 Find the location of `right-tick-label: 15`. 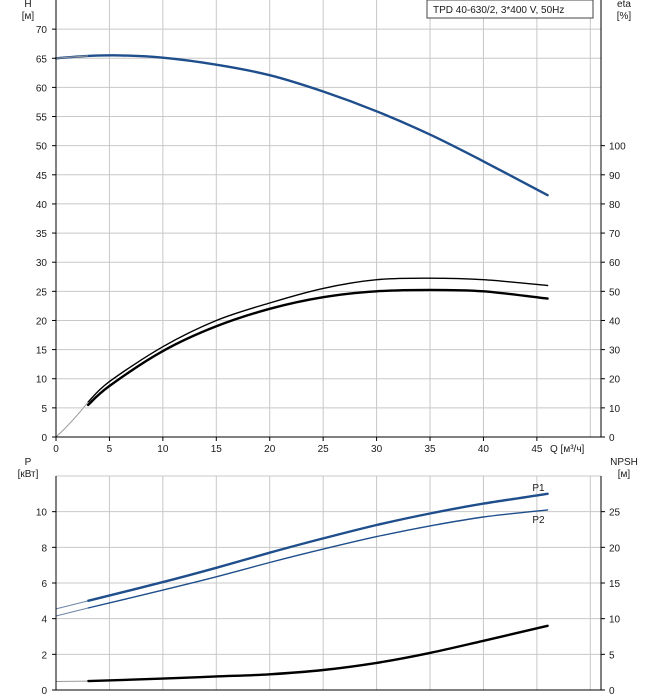

right-tick-label: 15 is located at coordinates (615, 584).